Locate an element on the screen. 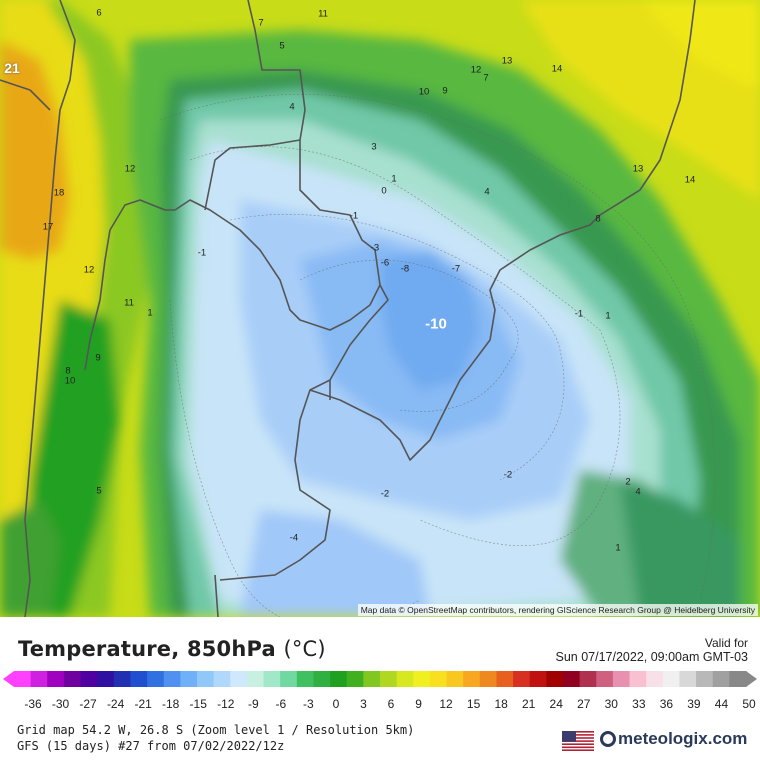  scale-tick-label: -30 is located at coordinates (60, 704).